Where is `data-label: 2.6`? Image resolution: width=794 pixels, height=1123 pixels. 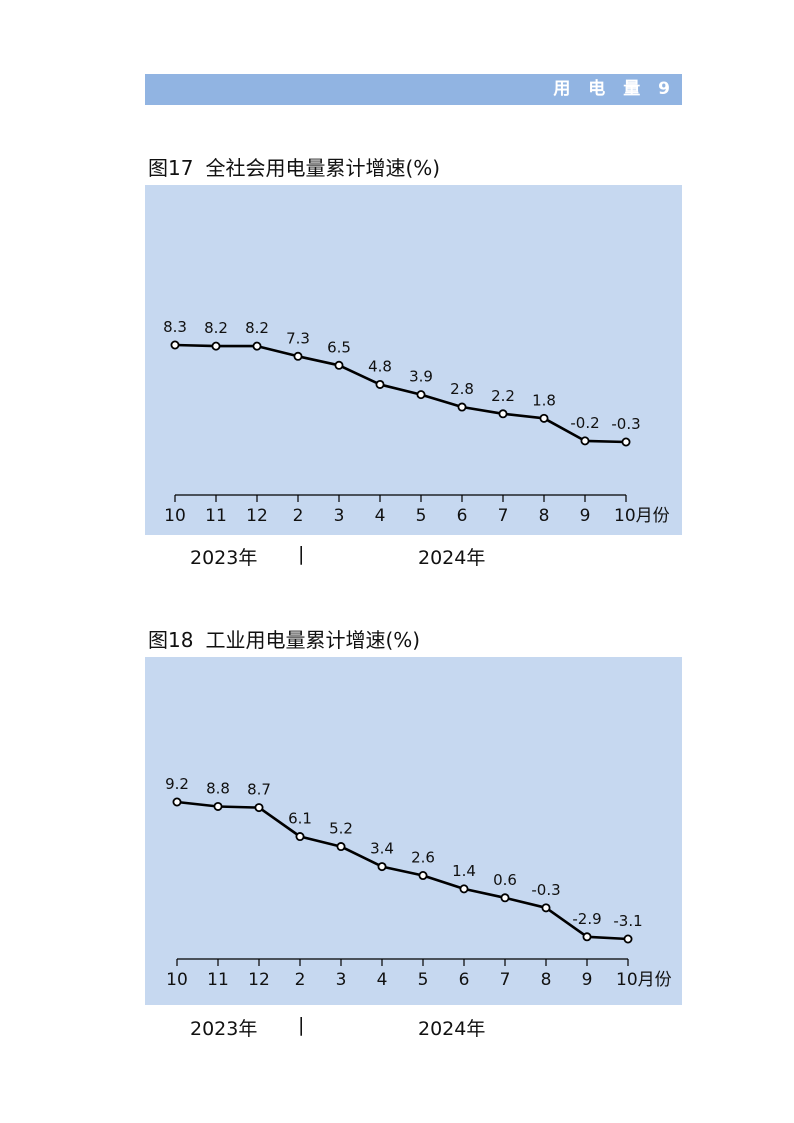 data-label: 2.6 is located at coordinates (423, 858).